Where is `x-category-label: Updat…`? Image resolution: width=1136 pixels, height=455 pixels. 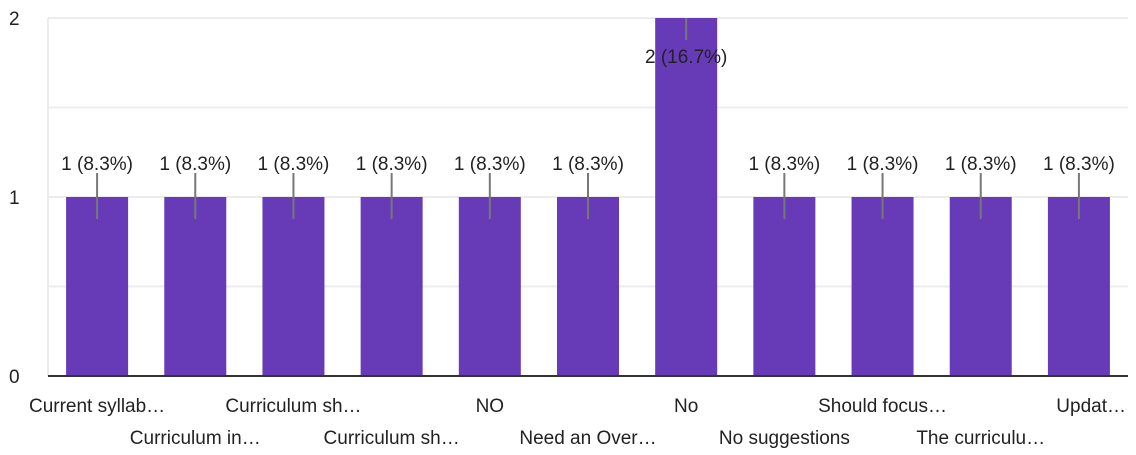
x-category-label: Updat… is located at coordinates (1091, 406).